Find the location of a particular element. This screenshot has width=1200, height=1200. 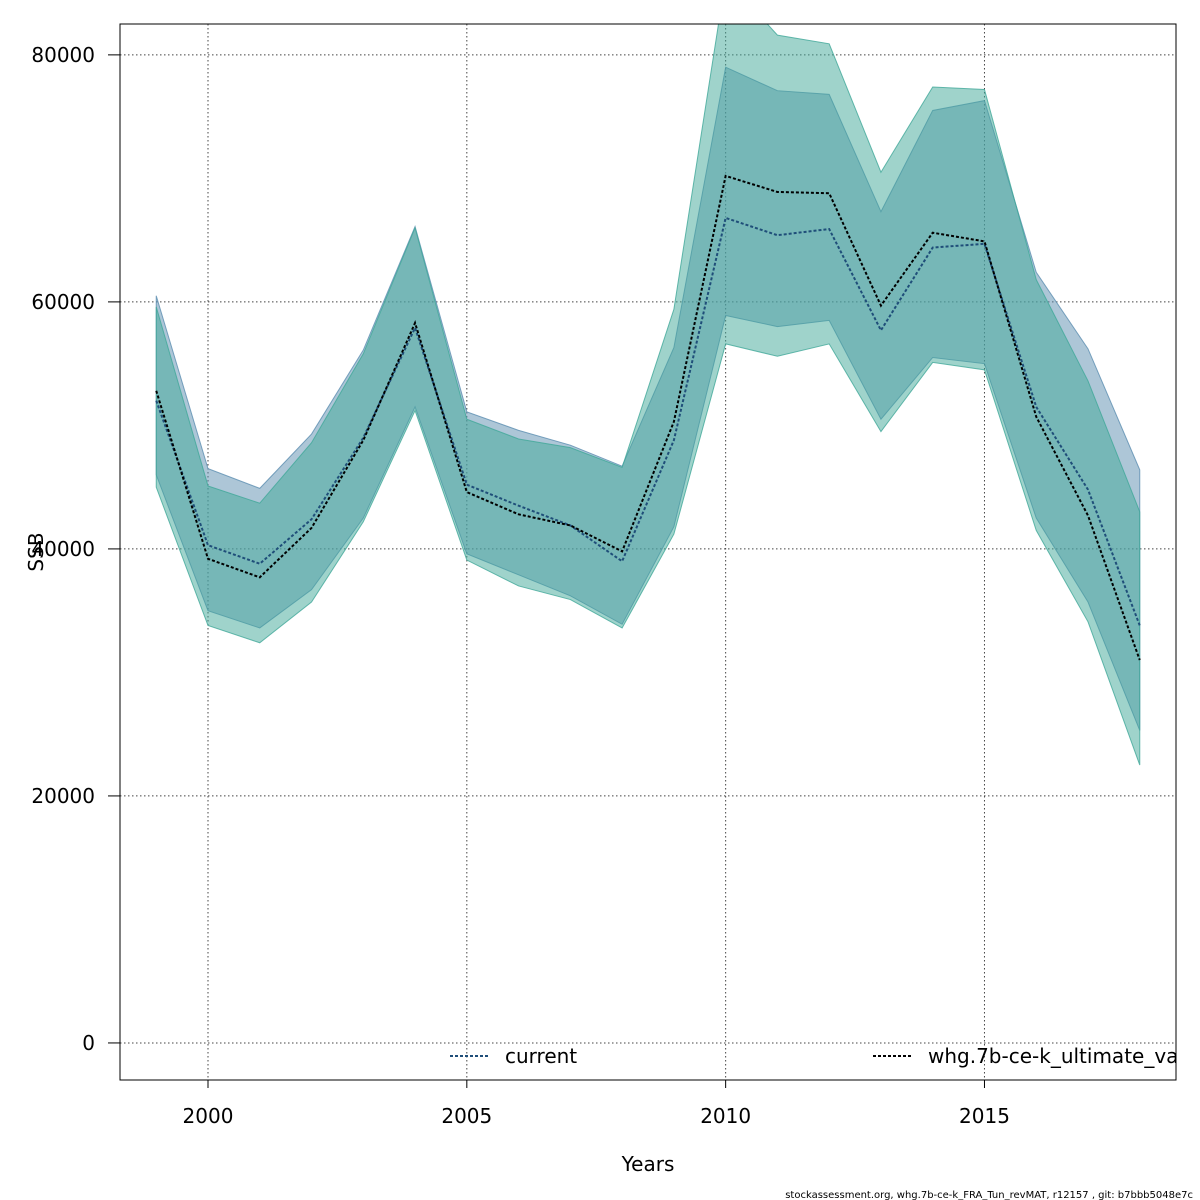

x-tick-label: 2005 is located at coordinates (466, 1116).